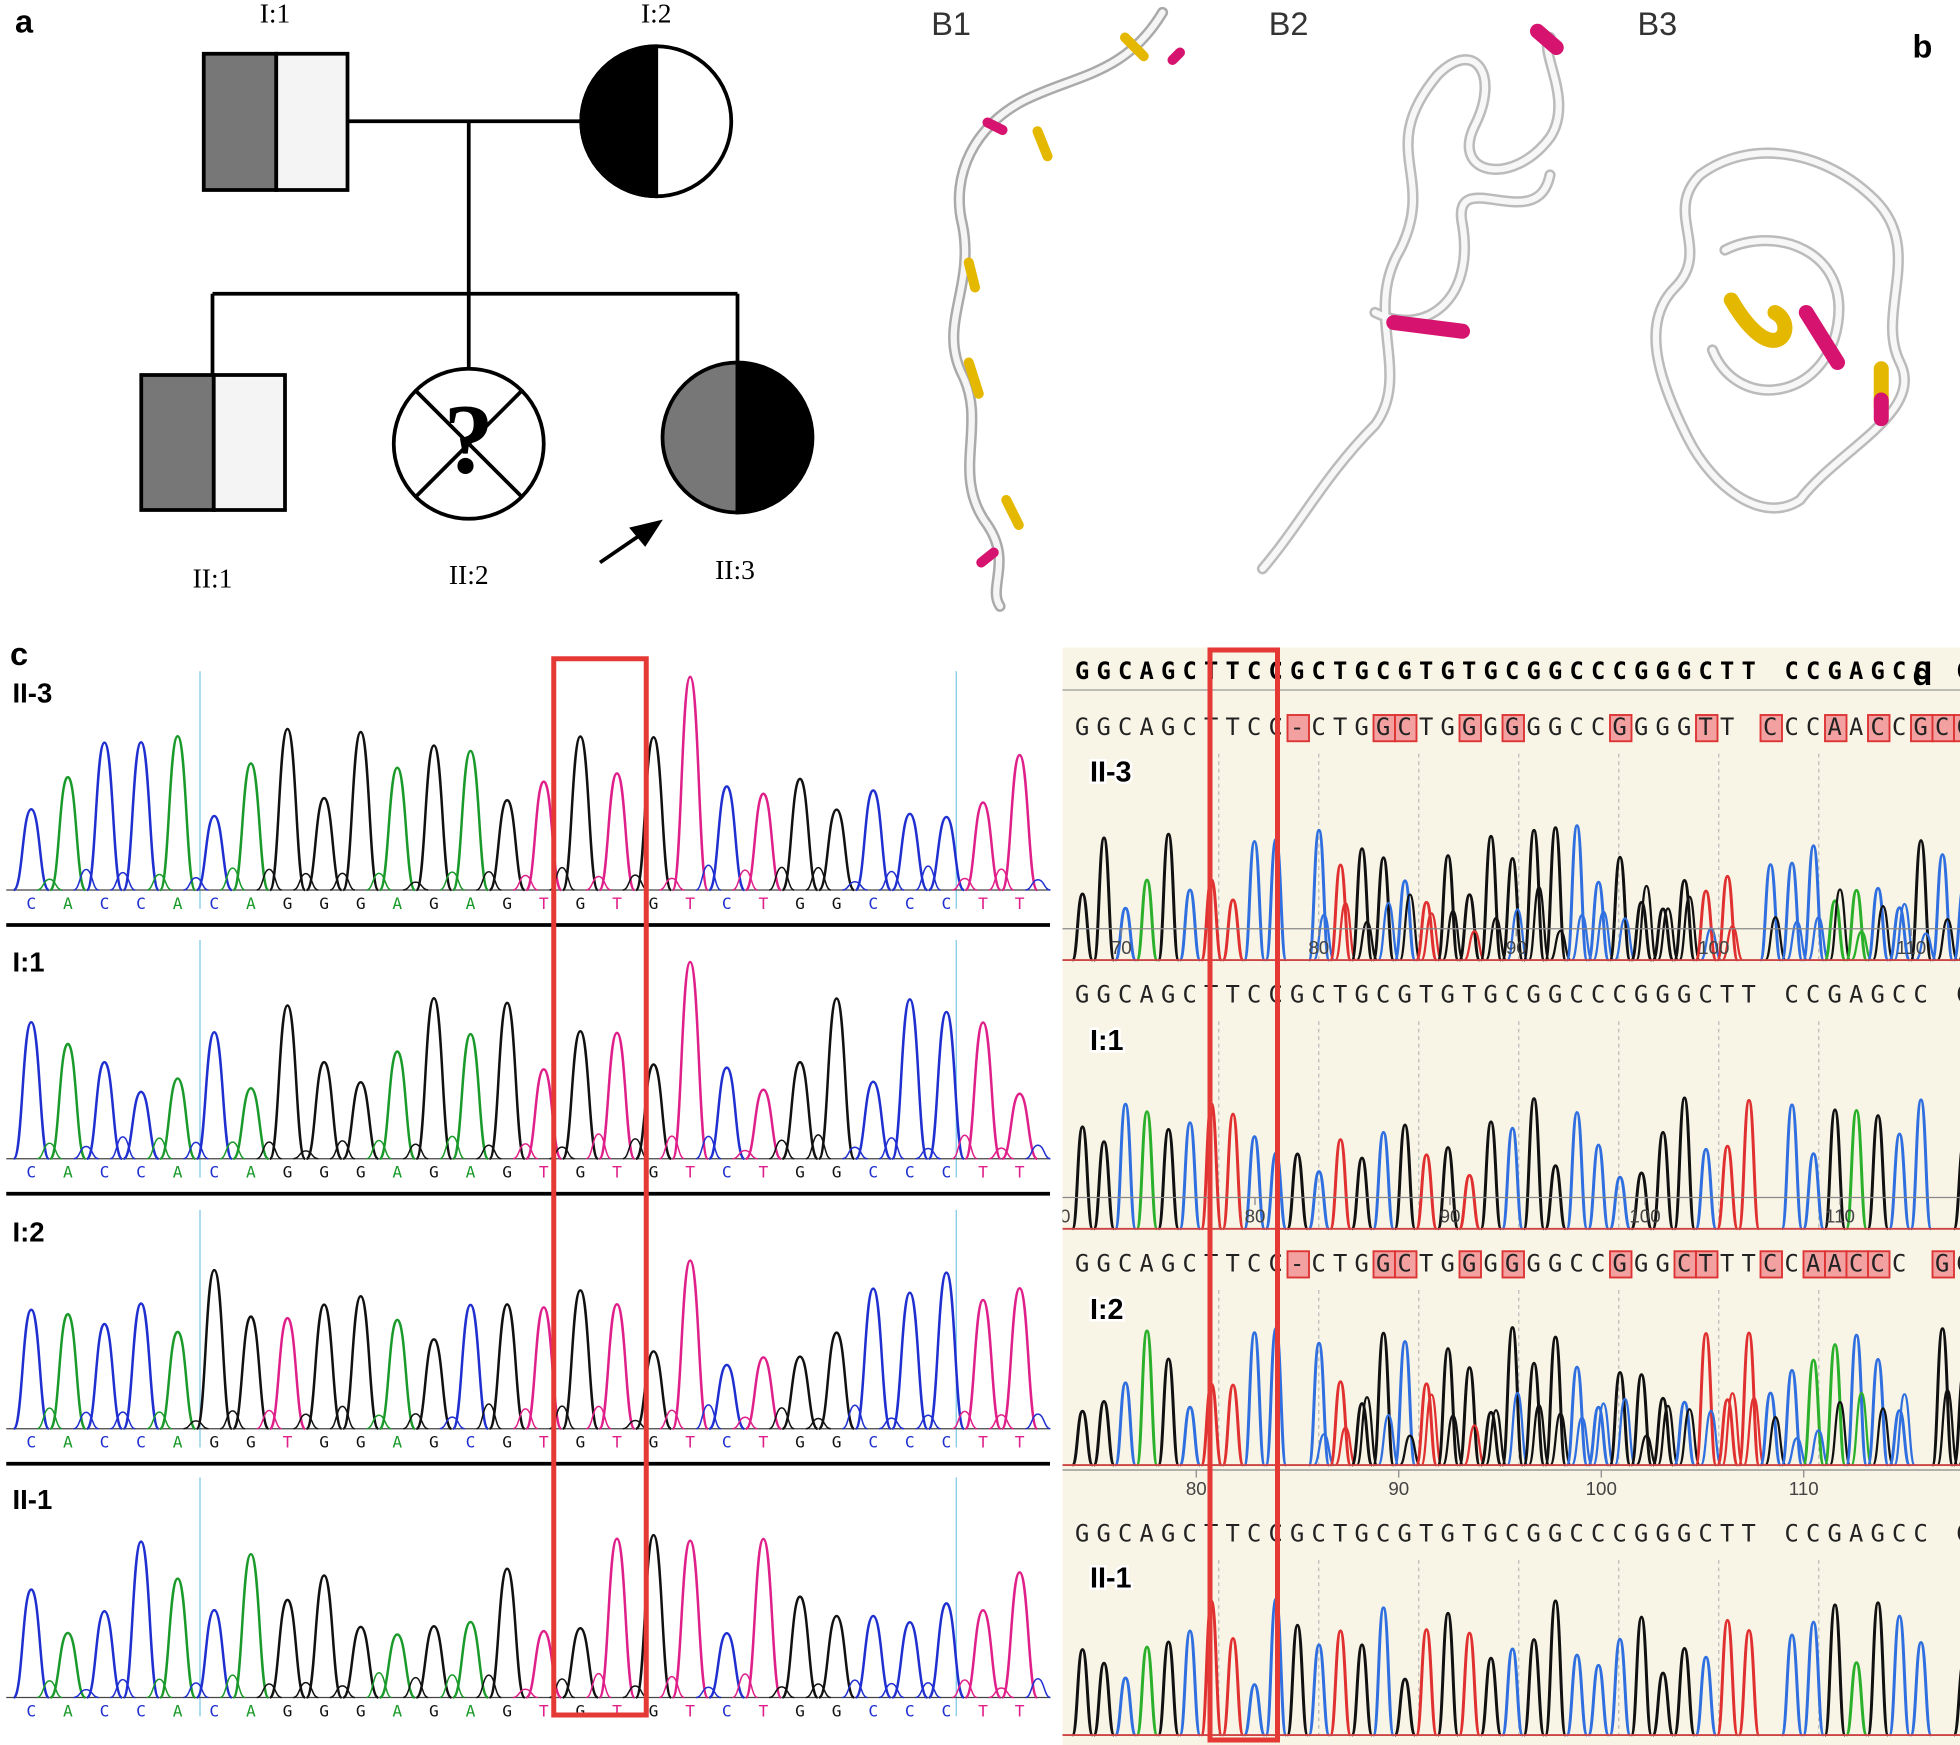  Describe the element at coordinates (1426, 671) in the screenshot. I see `reference-base: T` at that location.